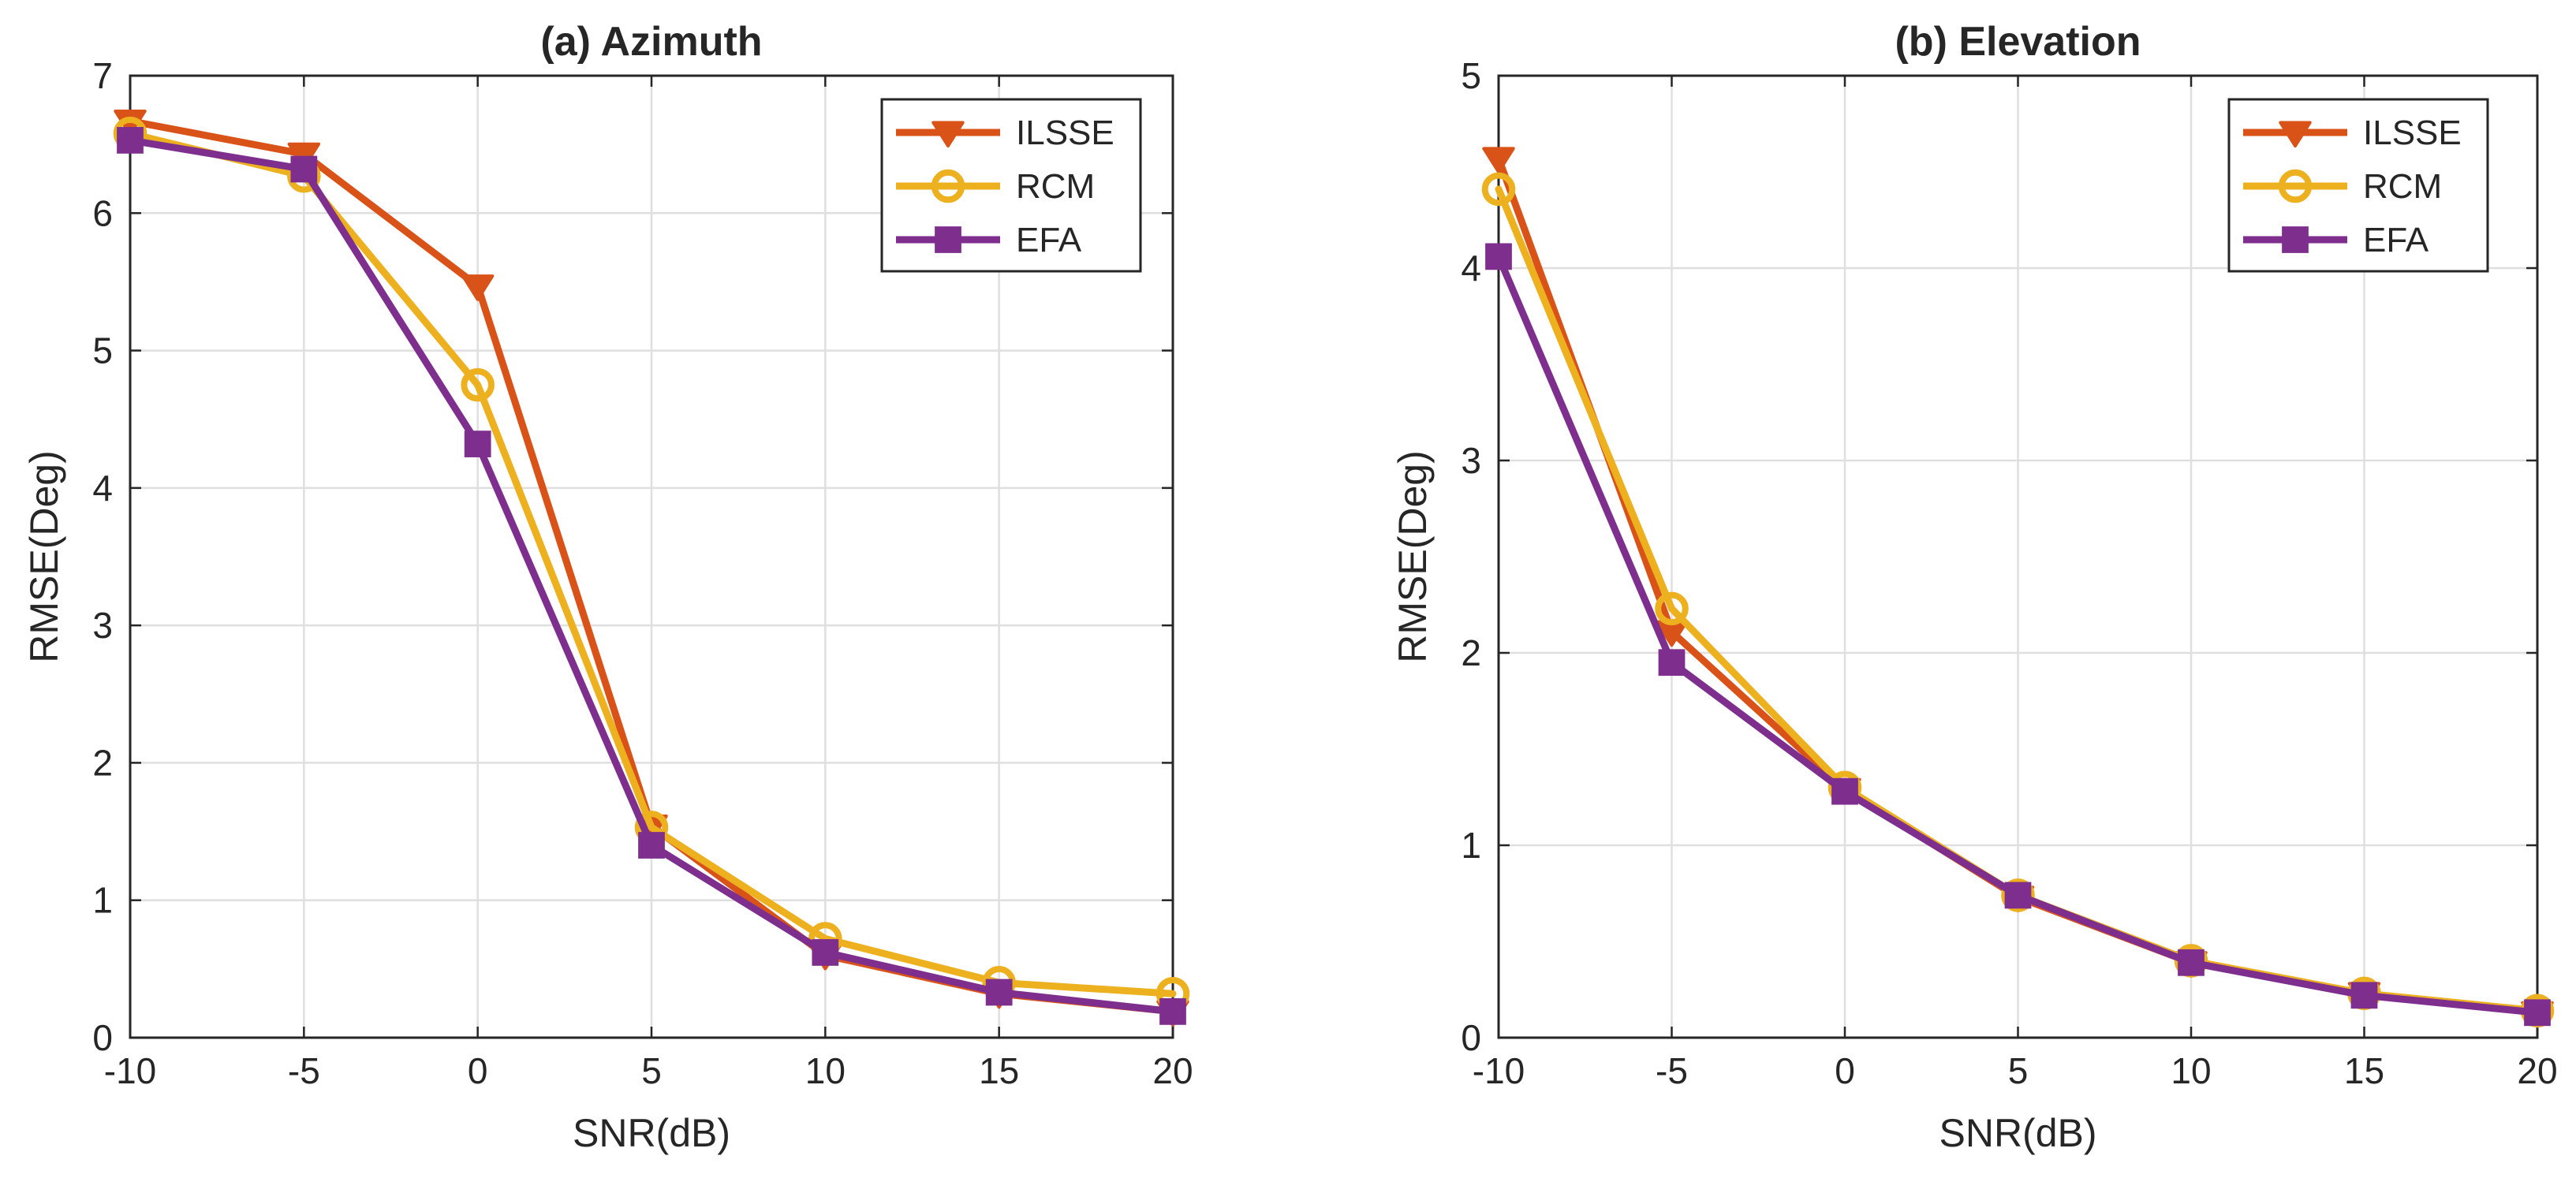  I want to click on y-tick-label: 7, so click(102, 76).